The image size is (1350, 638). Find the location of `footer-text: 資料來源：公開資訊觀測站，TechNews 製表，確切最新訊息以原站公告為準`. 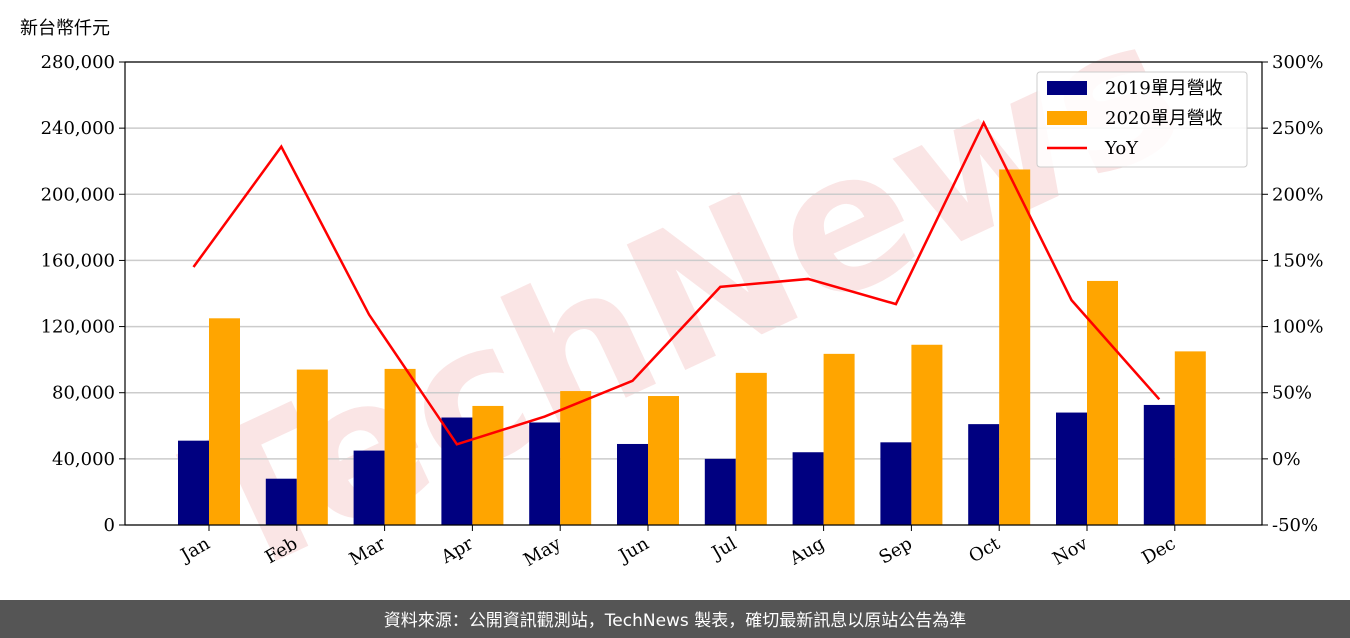

footer-text: 資料來源：公開資訊觀測站，TechNews 製表，確切最新訊息以原站公告為準 is located at coordinates (675, 621).